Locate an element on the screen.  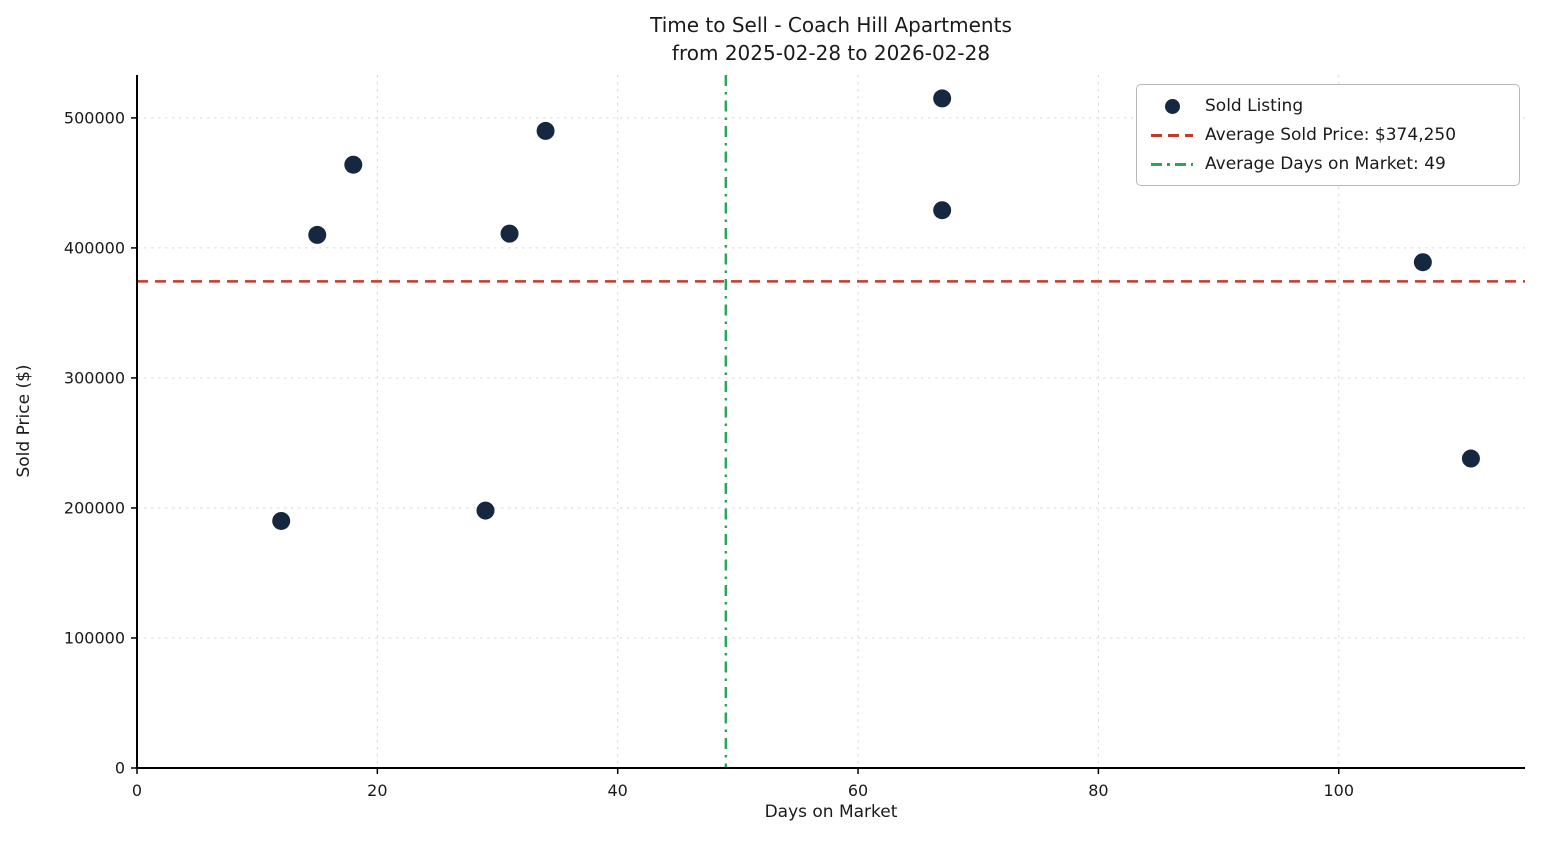
y-tick-label: 0 is located at coordinates (120, 768).